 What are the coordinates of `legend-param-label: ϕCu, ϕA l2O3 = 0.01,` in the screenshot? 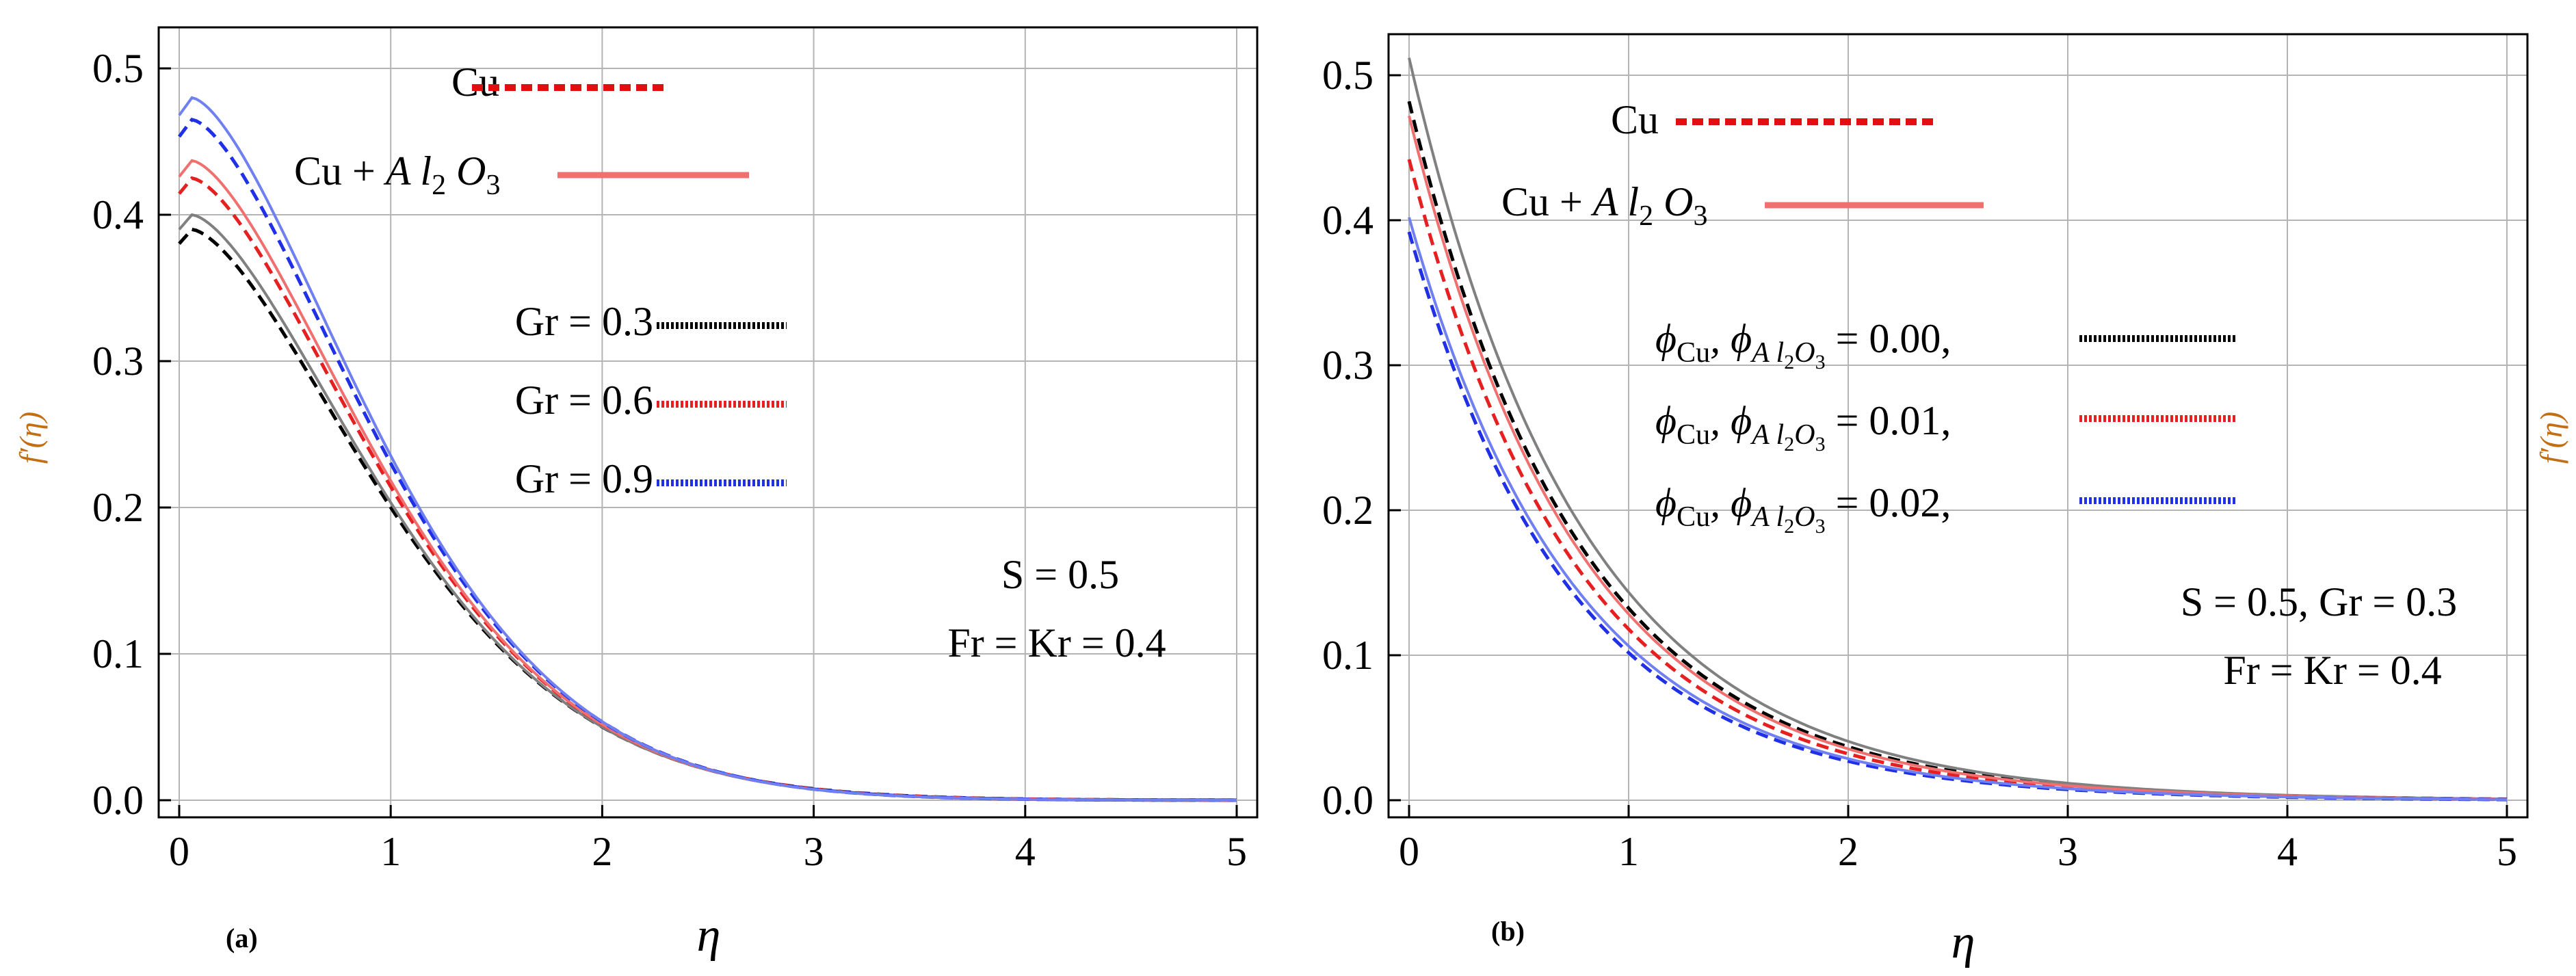 It's located at (1803, 427).